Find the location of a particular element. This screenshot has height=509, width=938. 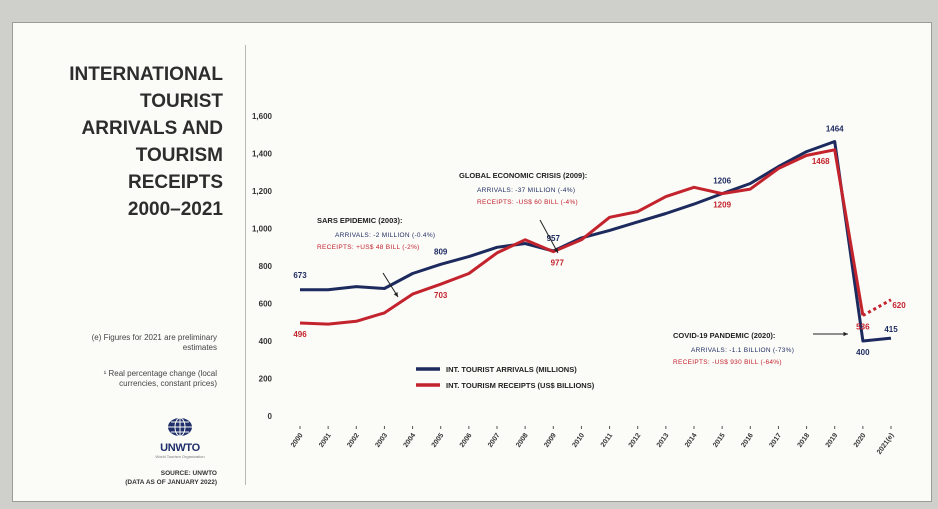

x-tick-label: 2014 is located at coordinates (691, 440).